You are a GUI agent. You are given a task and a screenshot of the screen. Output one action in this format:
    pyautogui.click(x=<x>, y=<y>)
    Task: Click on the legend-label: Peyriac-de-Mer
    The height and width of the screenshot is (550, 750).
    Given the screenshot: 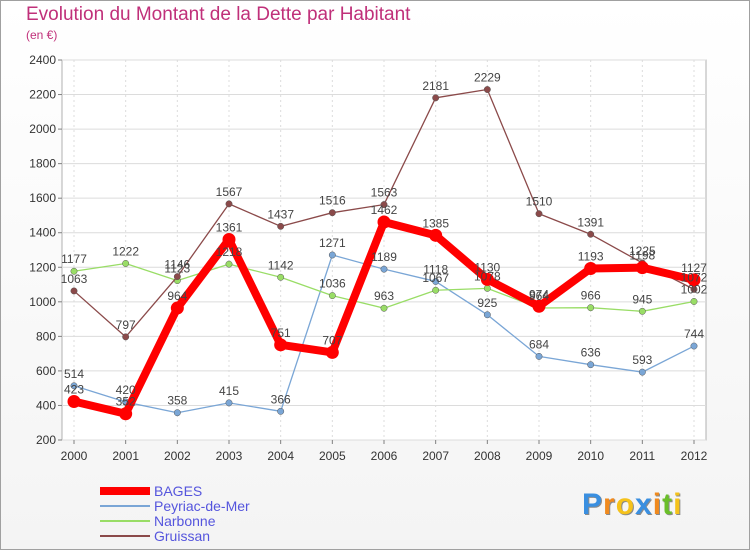 What is the action you would take?
    pyautogui.click(x=202, y=506)
    